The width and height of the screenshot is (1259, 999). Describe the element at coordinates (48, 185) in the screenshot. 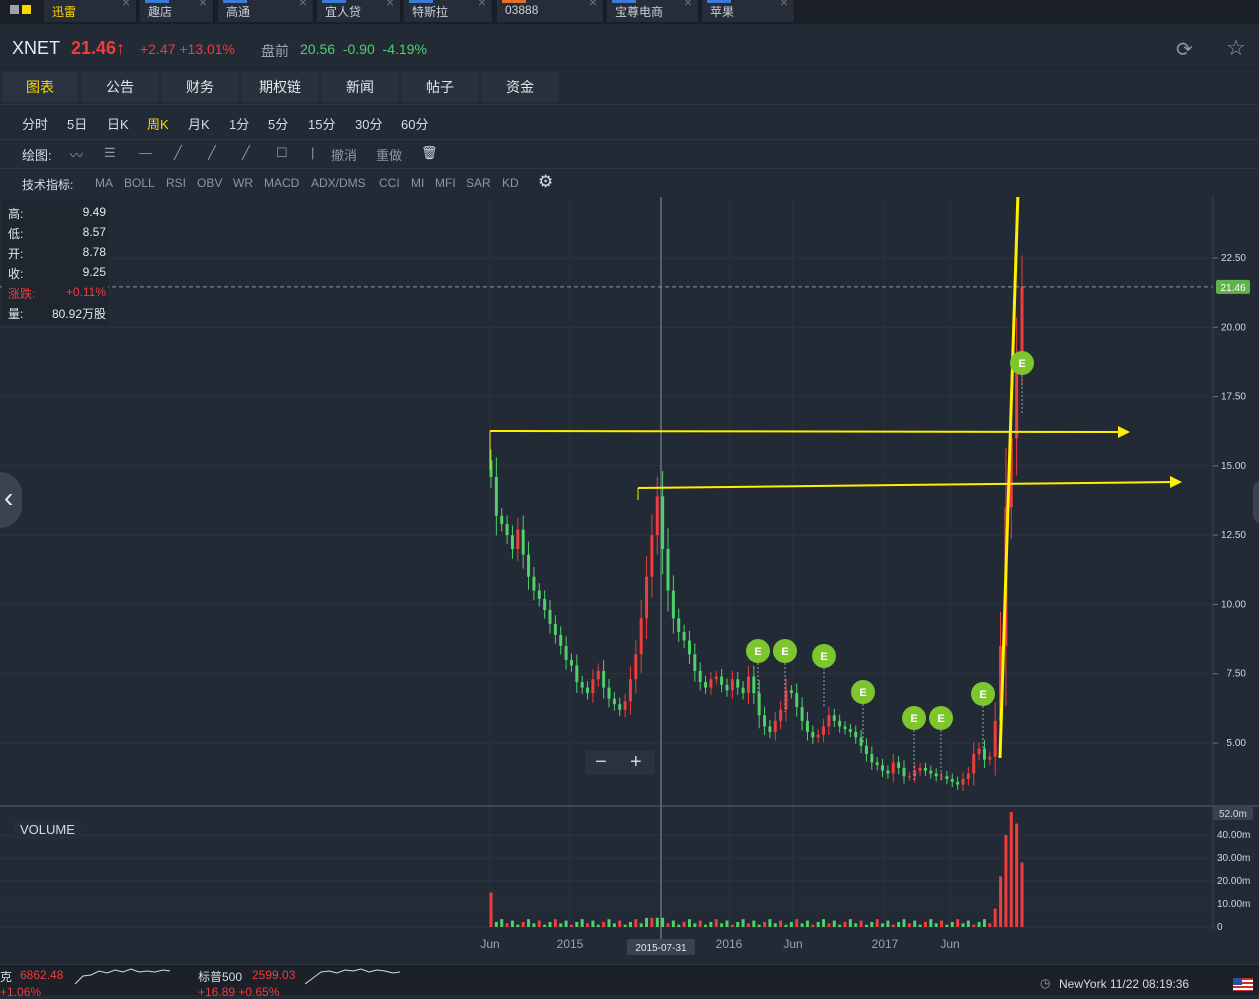

I see `indicators-label: 技术指标:` at that location.